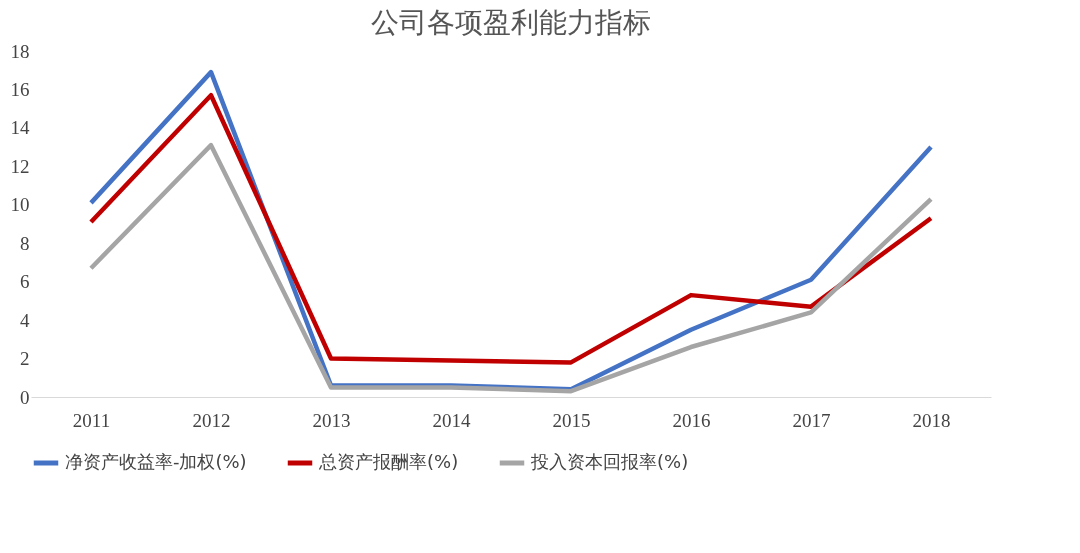 The width and height of the screenshot is (1080, 553). I want to click on y-tick-label: 8, so click(25, 243).